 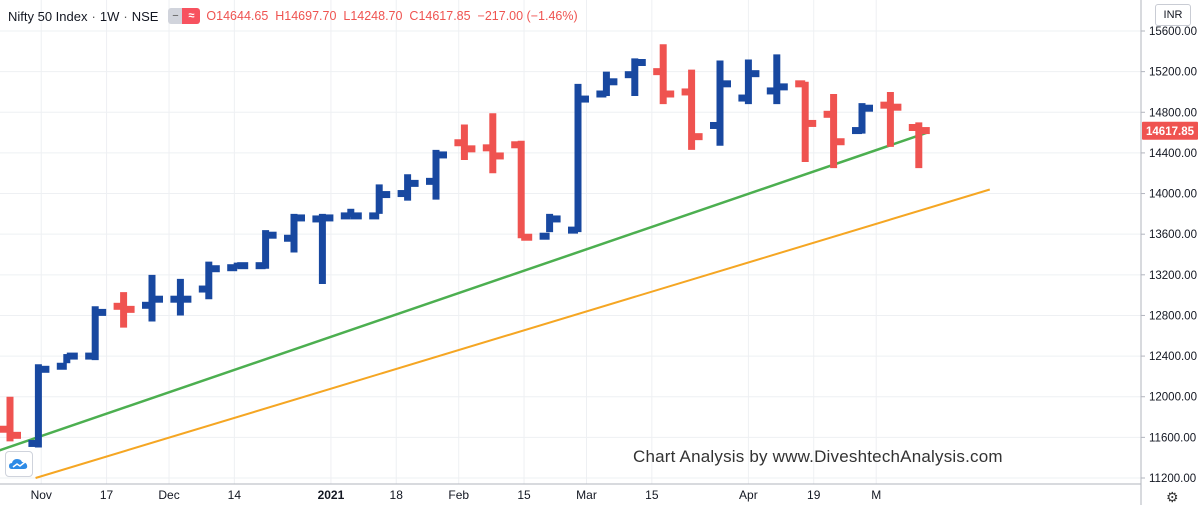 What do you see at coordinates (1173, 276) in the screenshot?
I see `y-tick-label: 13200.00` at bounding box center [1173, 276].